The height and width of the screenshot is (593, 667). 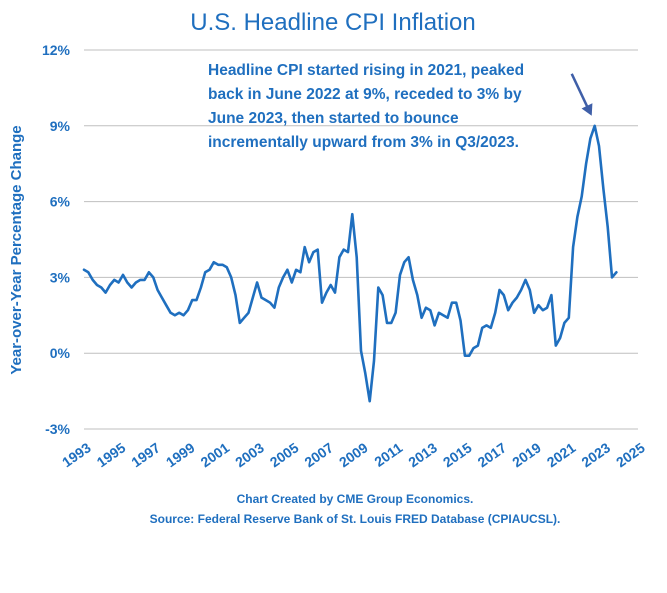 What do you see at coordinates (363, 142) in the screenshot?
I see `annotation-line: incrementally upward from 3% in Q3/2023.` at bounding box center [363, 142].